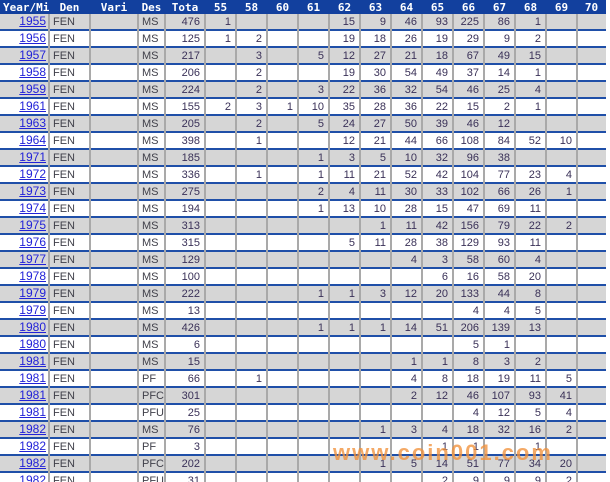 The height and width of the screenshot is (482, 610). What do you see at coordinates (32, 106) in the screenshot?
I see `year-link: 1961` at bounding box center [32, 106].